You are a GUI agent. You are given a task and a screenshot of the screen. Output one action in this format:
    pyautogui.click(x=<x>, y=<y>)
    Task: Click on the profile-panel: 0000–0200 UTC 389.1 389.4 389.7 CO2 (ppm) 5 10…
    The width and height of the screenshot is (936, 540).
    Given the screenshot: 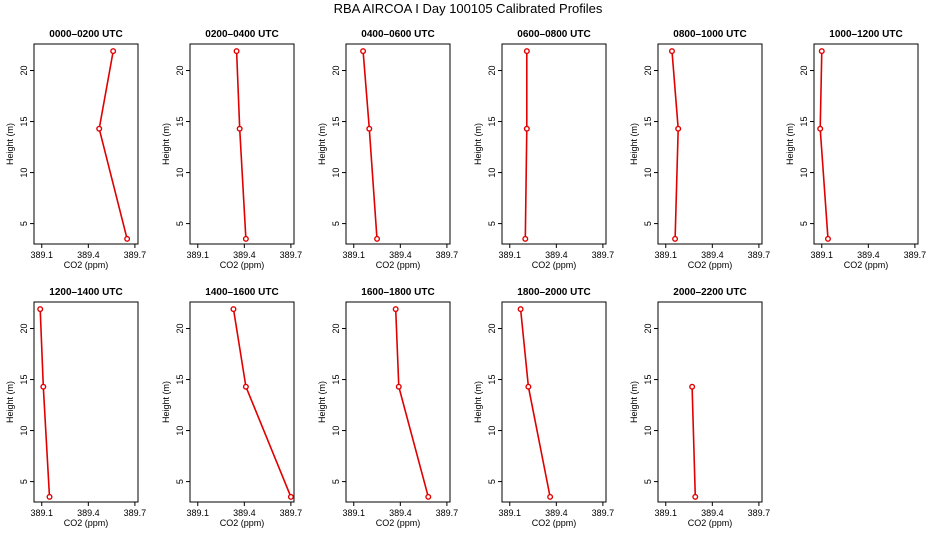 What is the action you would take?
    pyautogui.click(x=75, y=149)
    